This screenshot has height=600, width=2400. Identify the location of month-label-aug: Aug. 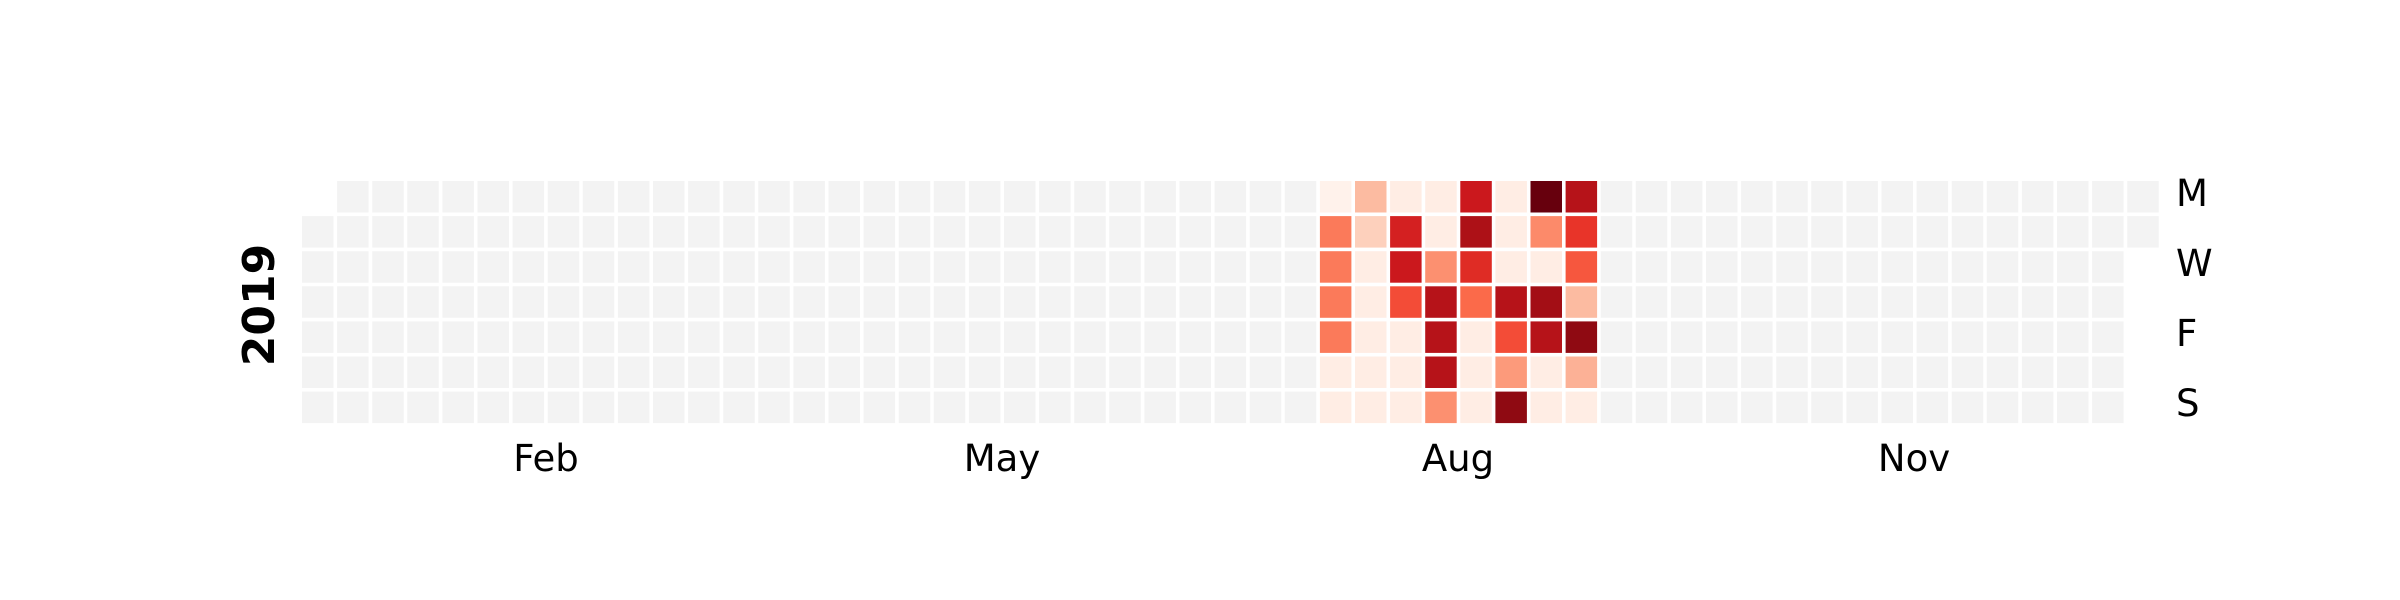
(1458, 458).